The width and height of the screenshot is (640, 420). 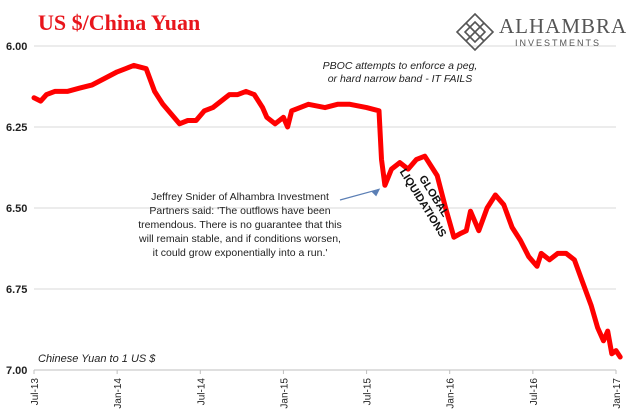 What do you see at coordinates (201, 392) in the screenshot?
I see `x-tick-label-2: Jul-14` at bounding box center [201, 392].